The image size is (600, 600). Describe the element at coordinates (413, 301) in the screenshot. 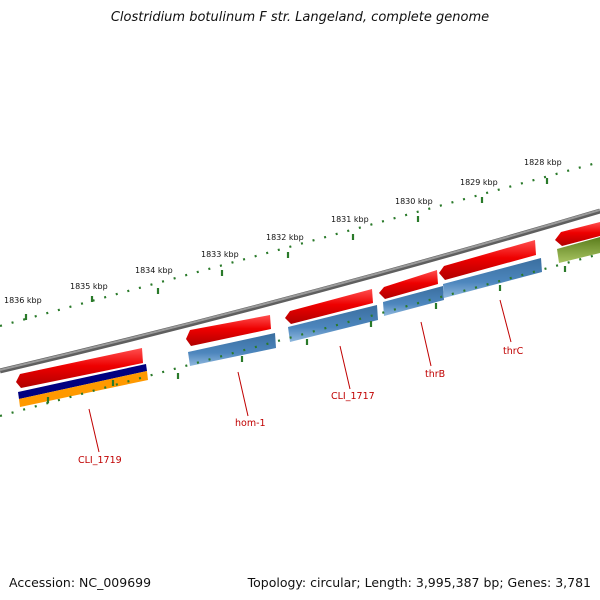

I see `cds-blue-thrb` at that location.